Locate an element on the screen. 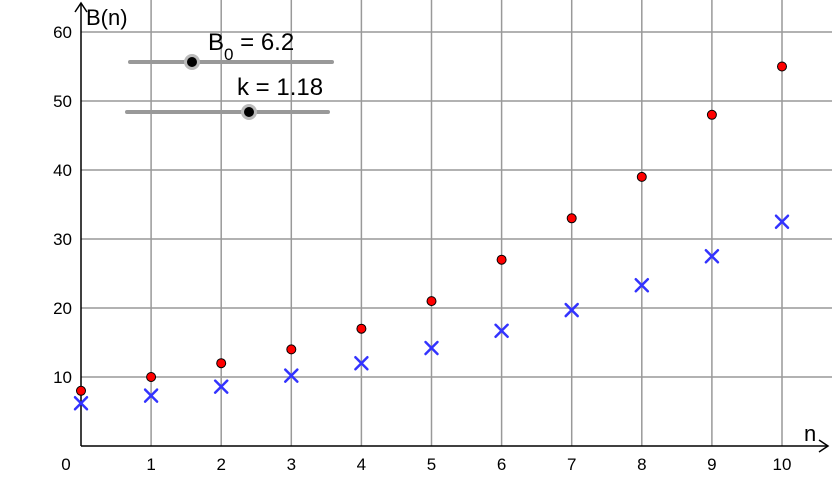 The height and width of the screenshot is (491, 832). slider-b0: B0 = 6.2 is located at coordinates (231, 49).